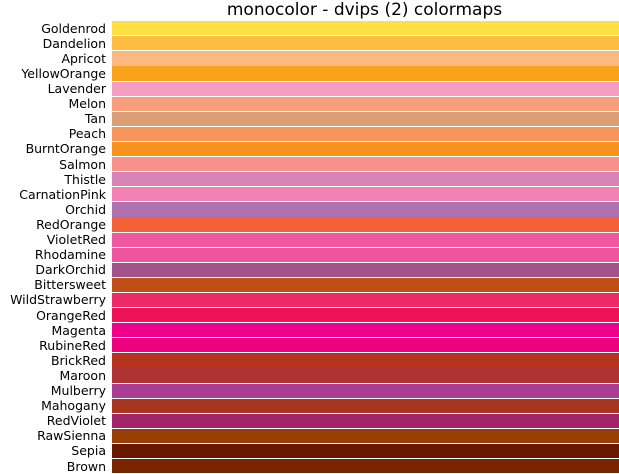 The width and height of the screenshot is (619, 474). I want to click on colormap-label: Tan, so click(95, 119).